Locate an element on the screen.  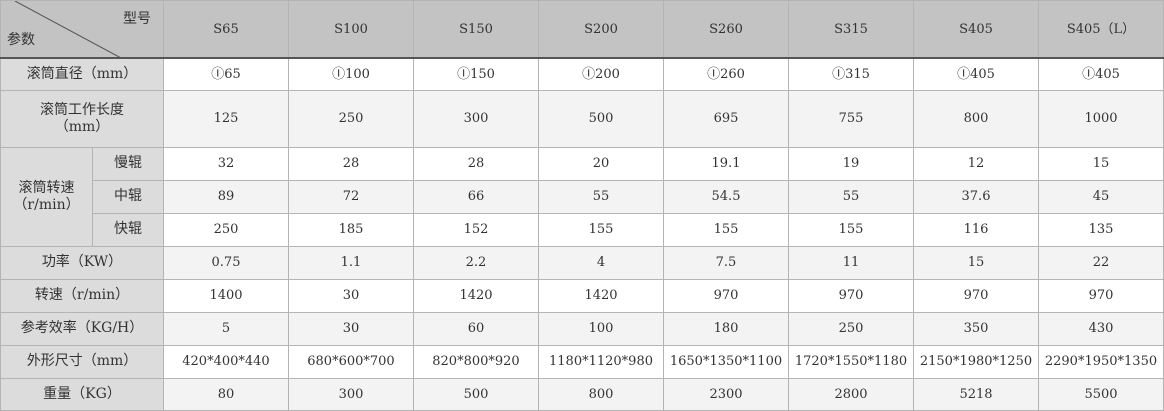
row-label: 滚筒转速 （r/min） is located at coordinates (46, 196).